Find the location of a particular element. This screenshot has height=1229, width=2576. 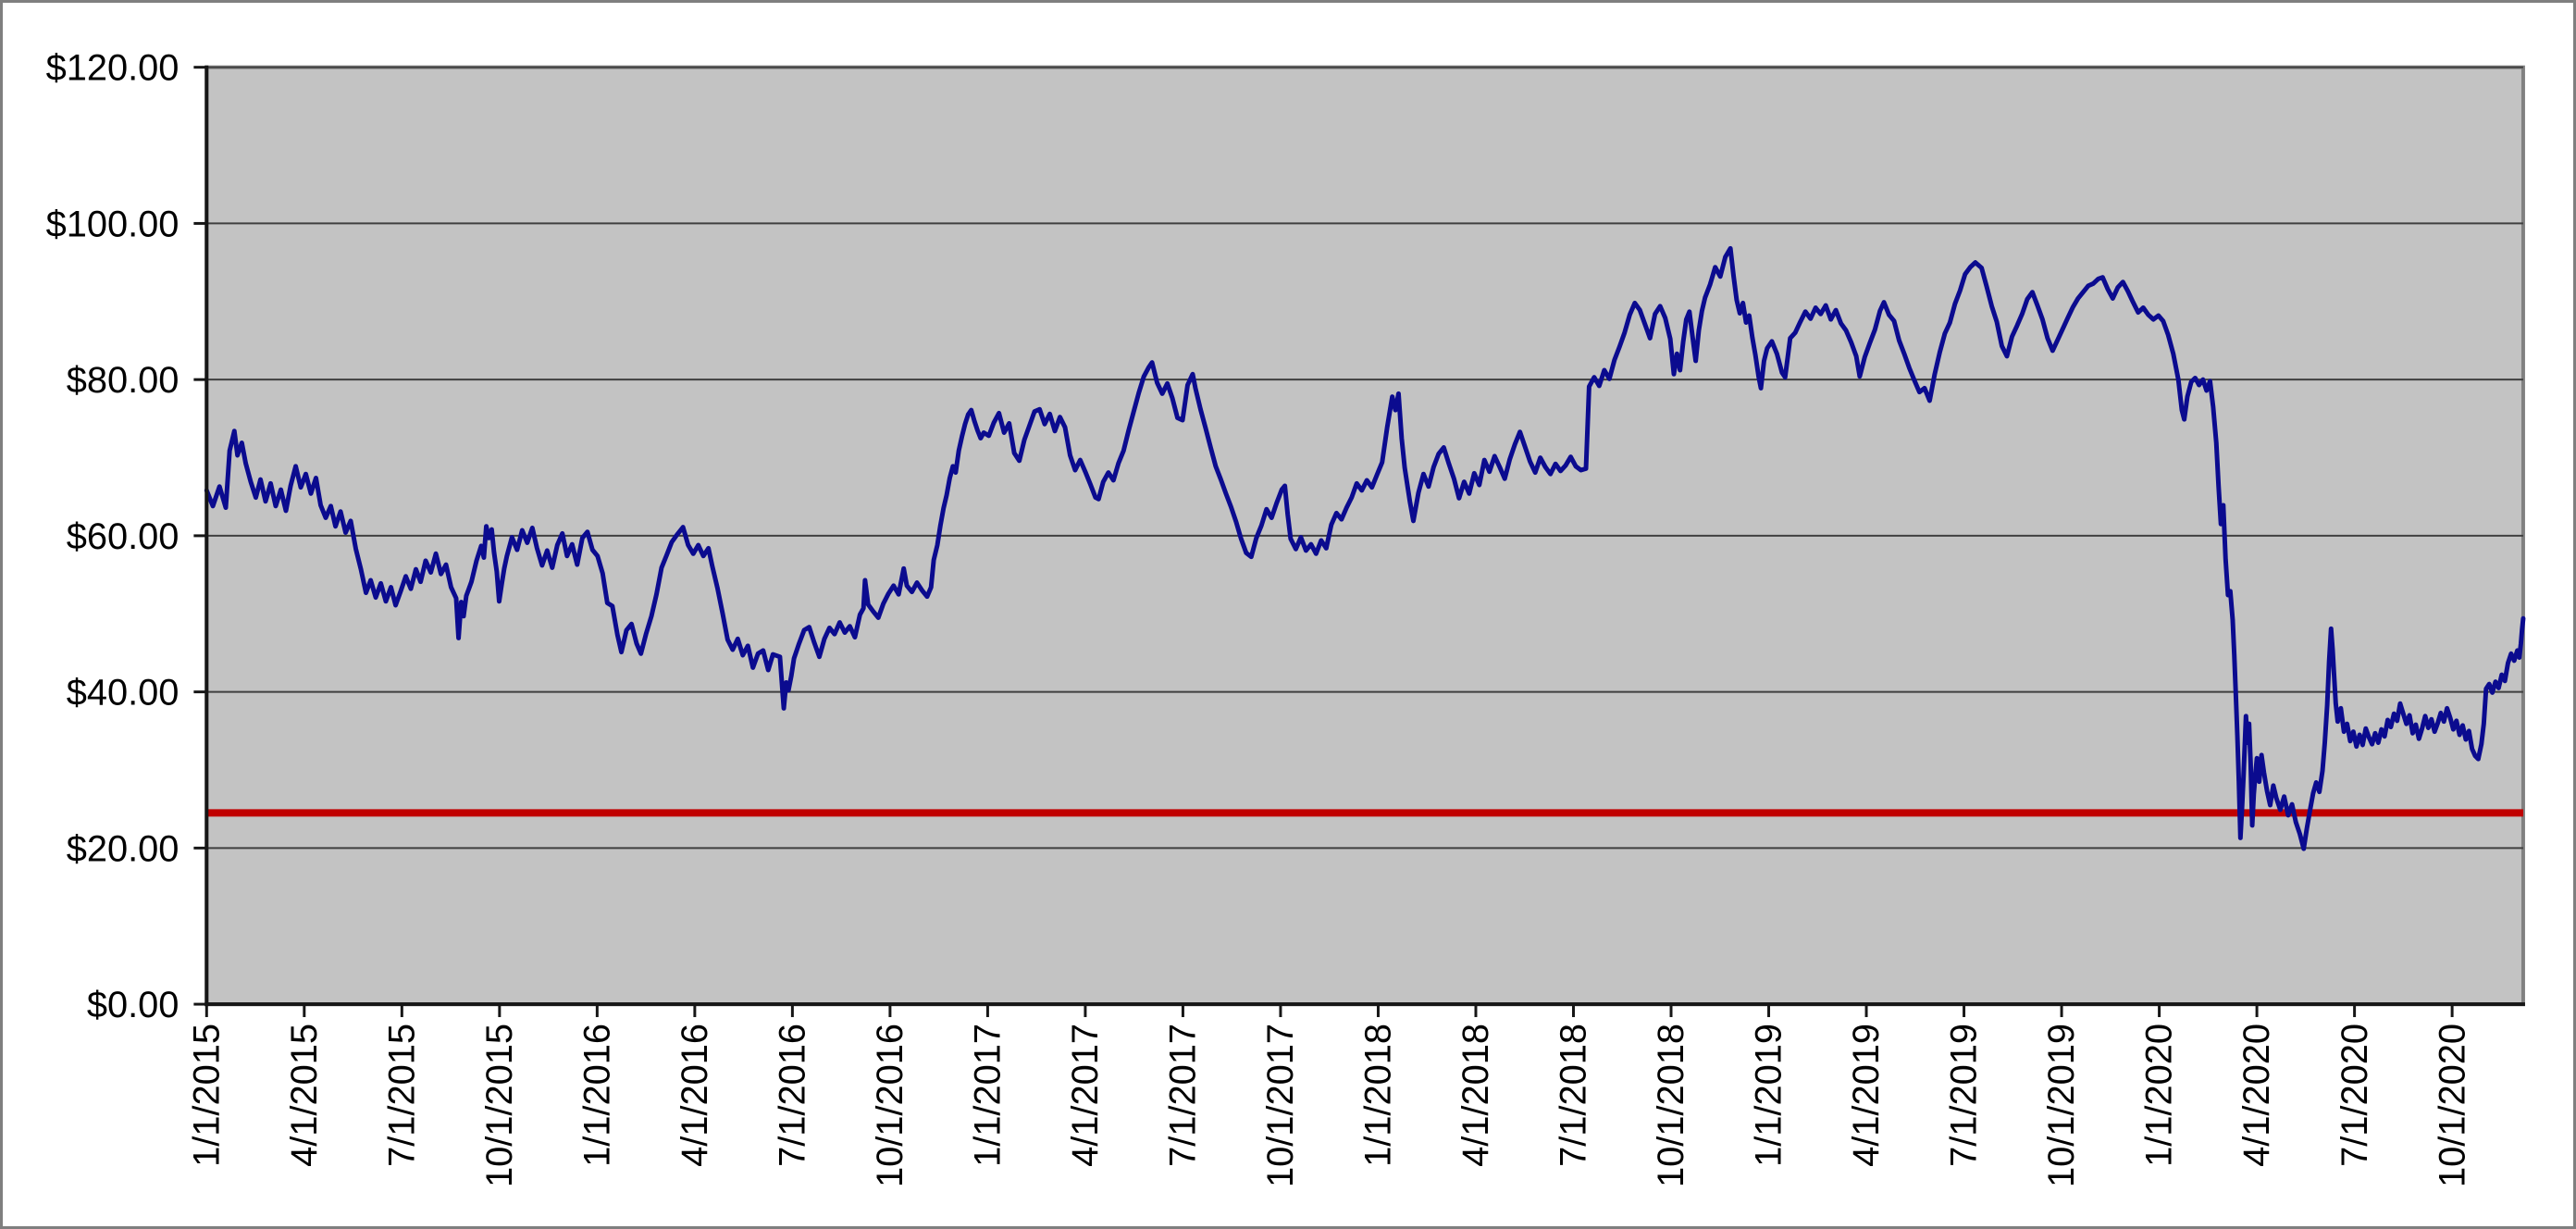

x-axis-label-9: 4/1/2017 is located at coordinates (1086, 1095).